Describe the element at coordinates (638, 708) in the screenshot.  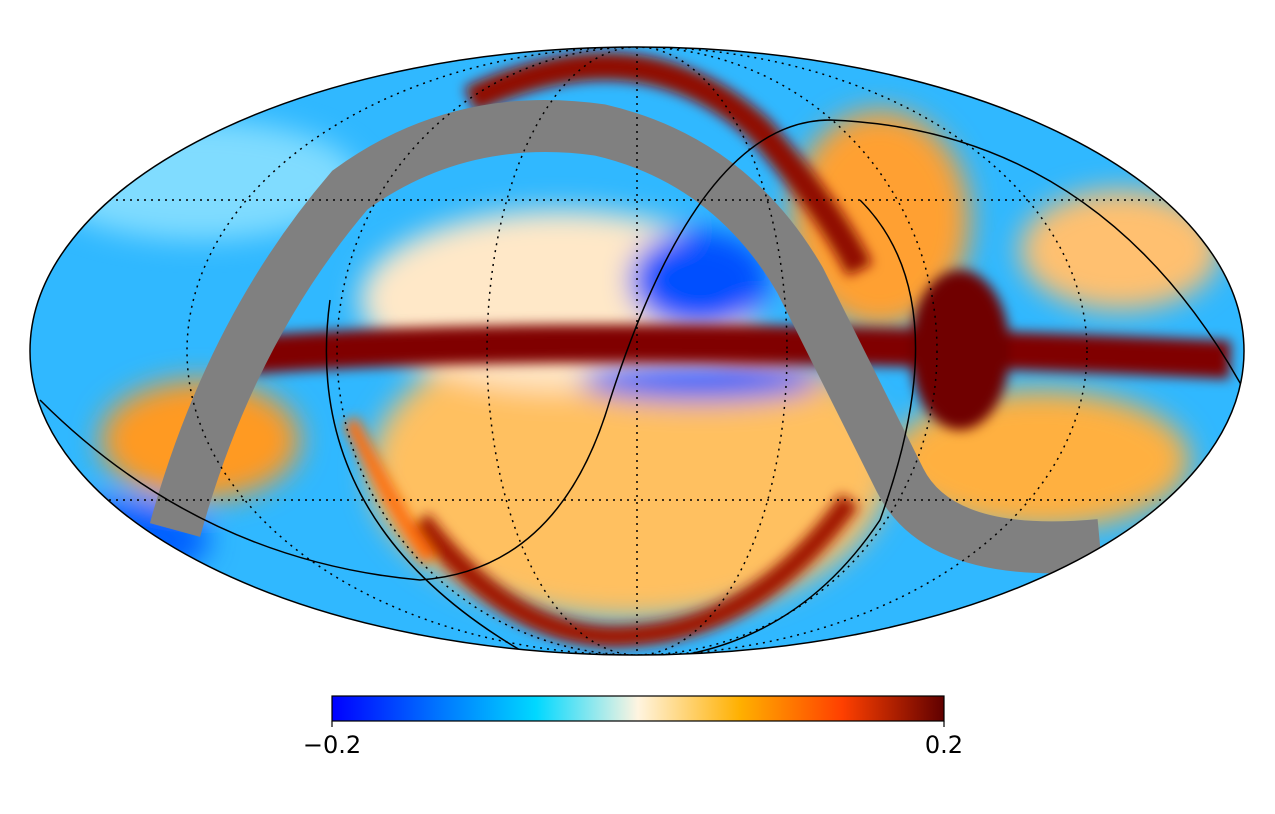
I see `colorbar` at that location.